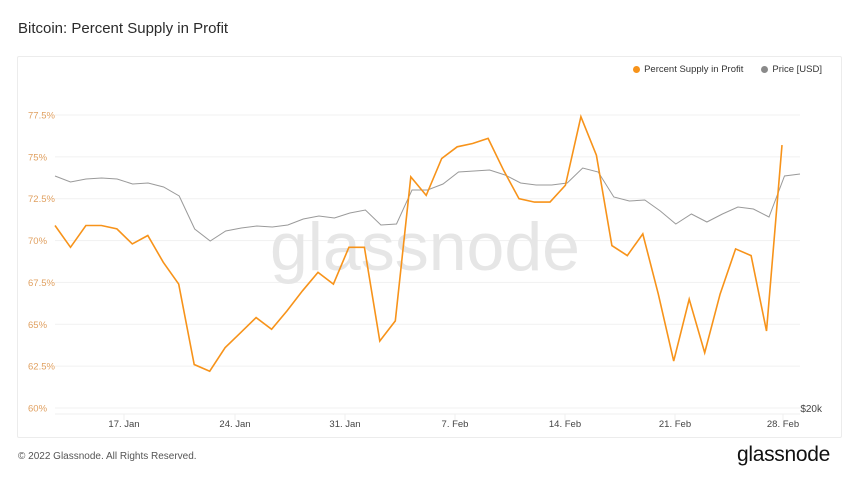 The height and width of the screenshot is (478, 850). What do you see at coordinates (123, 28) in the screenshot?
I see `page-title: Bitcoin: Percent Supply in Profit` at bounding box center [123, 28].